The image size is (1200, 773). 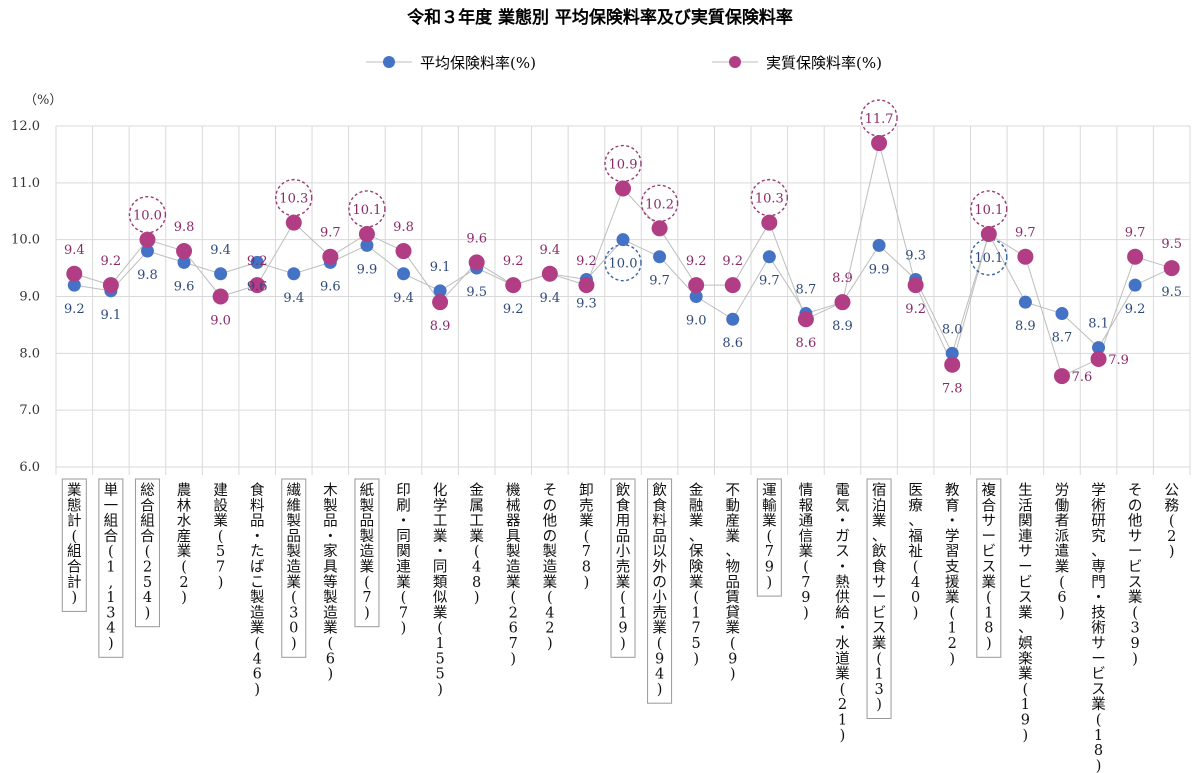 What do you see at coordinates (696, 574) in the screenshot?
I see `category-label: 金融業、保険業(1 7 5)` at bounding box center [696, 574].